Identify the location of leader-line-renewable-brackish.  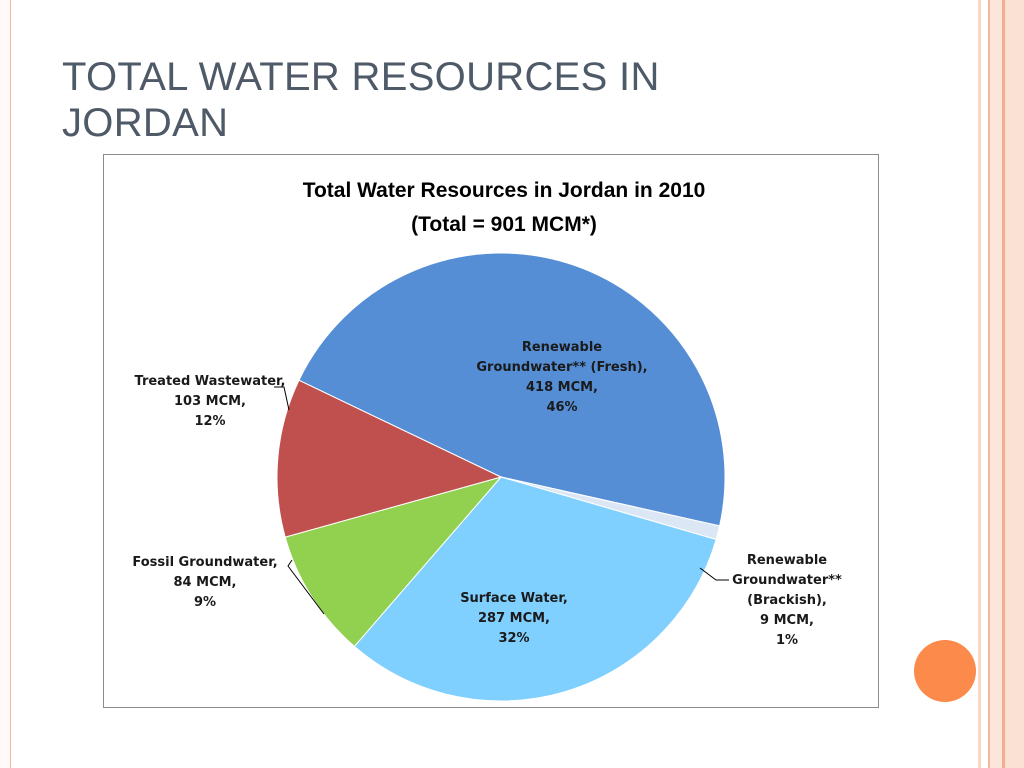
(714, 574).